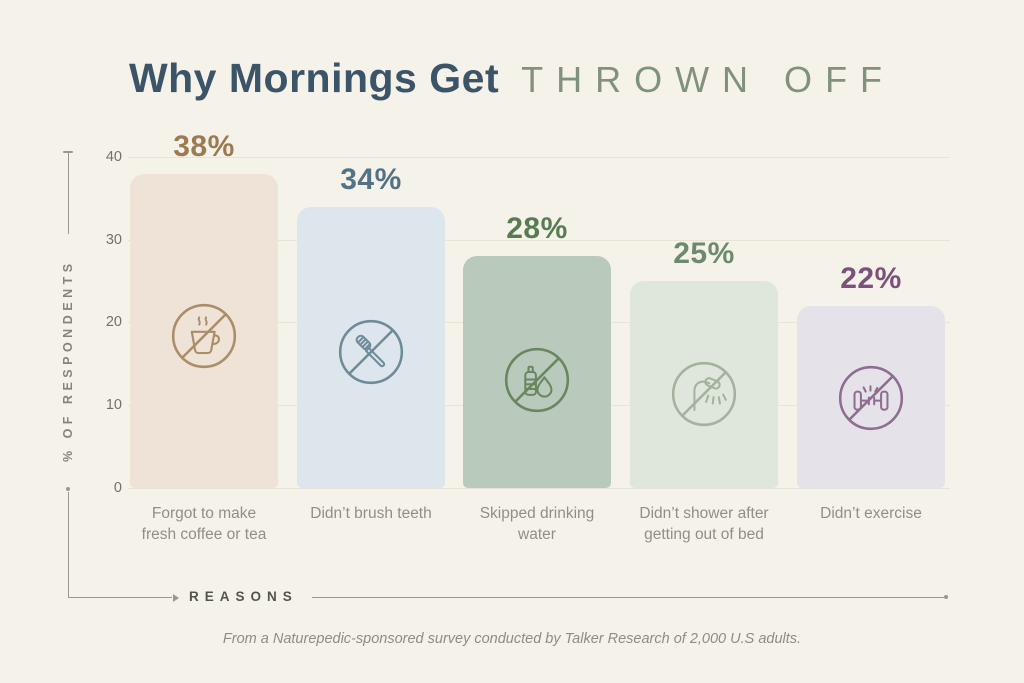 This screenshot has height=683, width=1024. I want to click on ytick-30: 30, so click(113, 240).